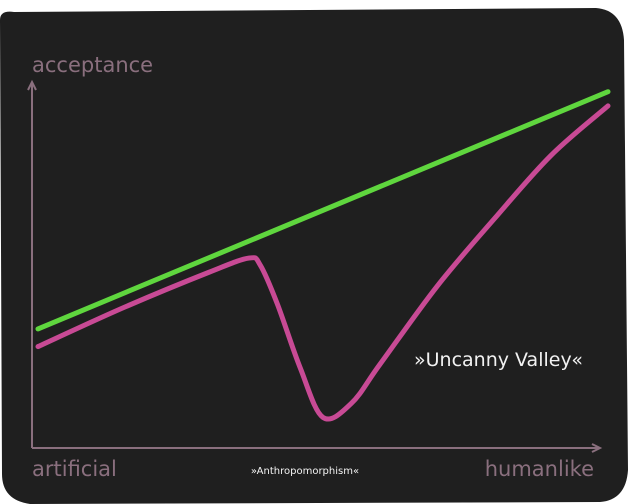 This screenshot has width=628, height=504. What do you see at coordinates (539, 469) in the screenshot?
I see `x-axis-end-label: humanlike` at bounding box center [539, 469].